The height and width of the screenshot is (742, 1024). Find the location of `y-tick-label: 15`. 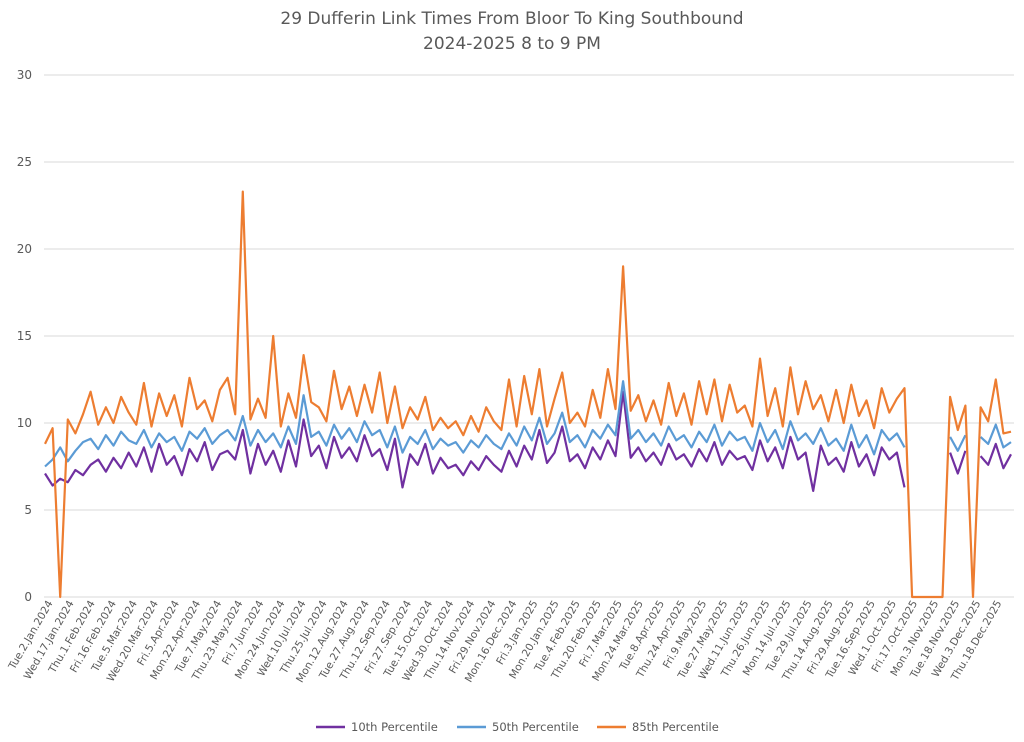

y-tick-label: 15 is located at coordinates (24, 336).